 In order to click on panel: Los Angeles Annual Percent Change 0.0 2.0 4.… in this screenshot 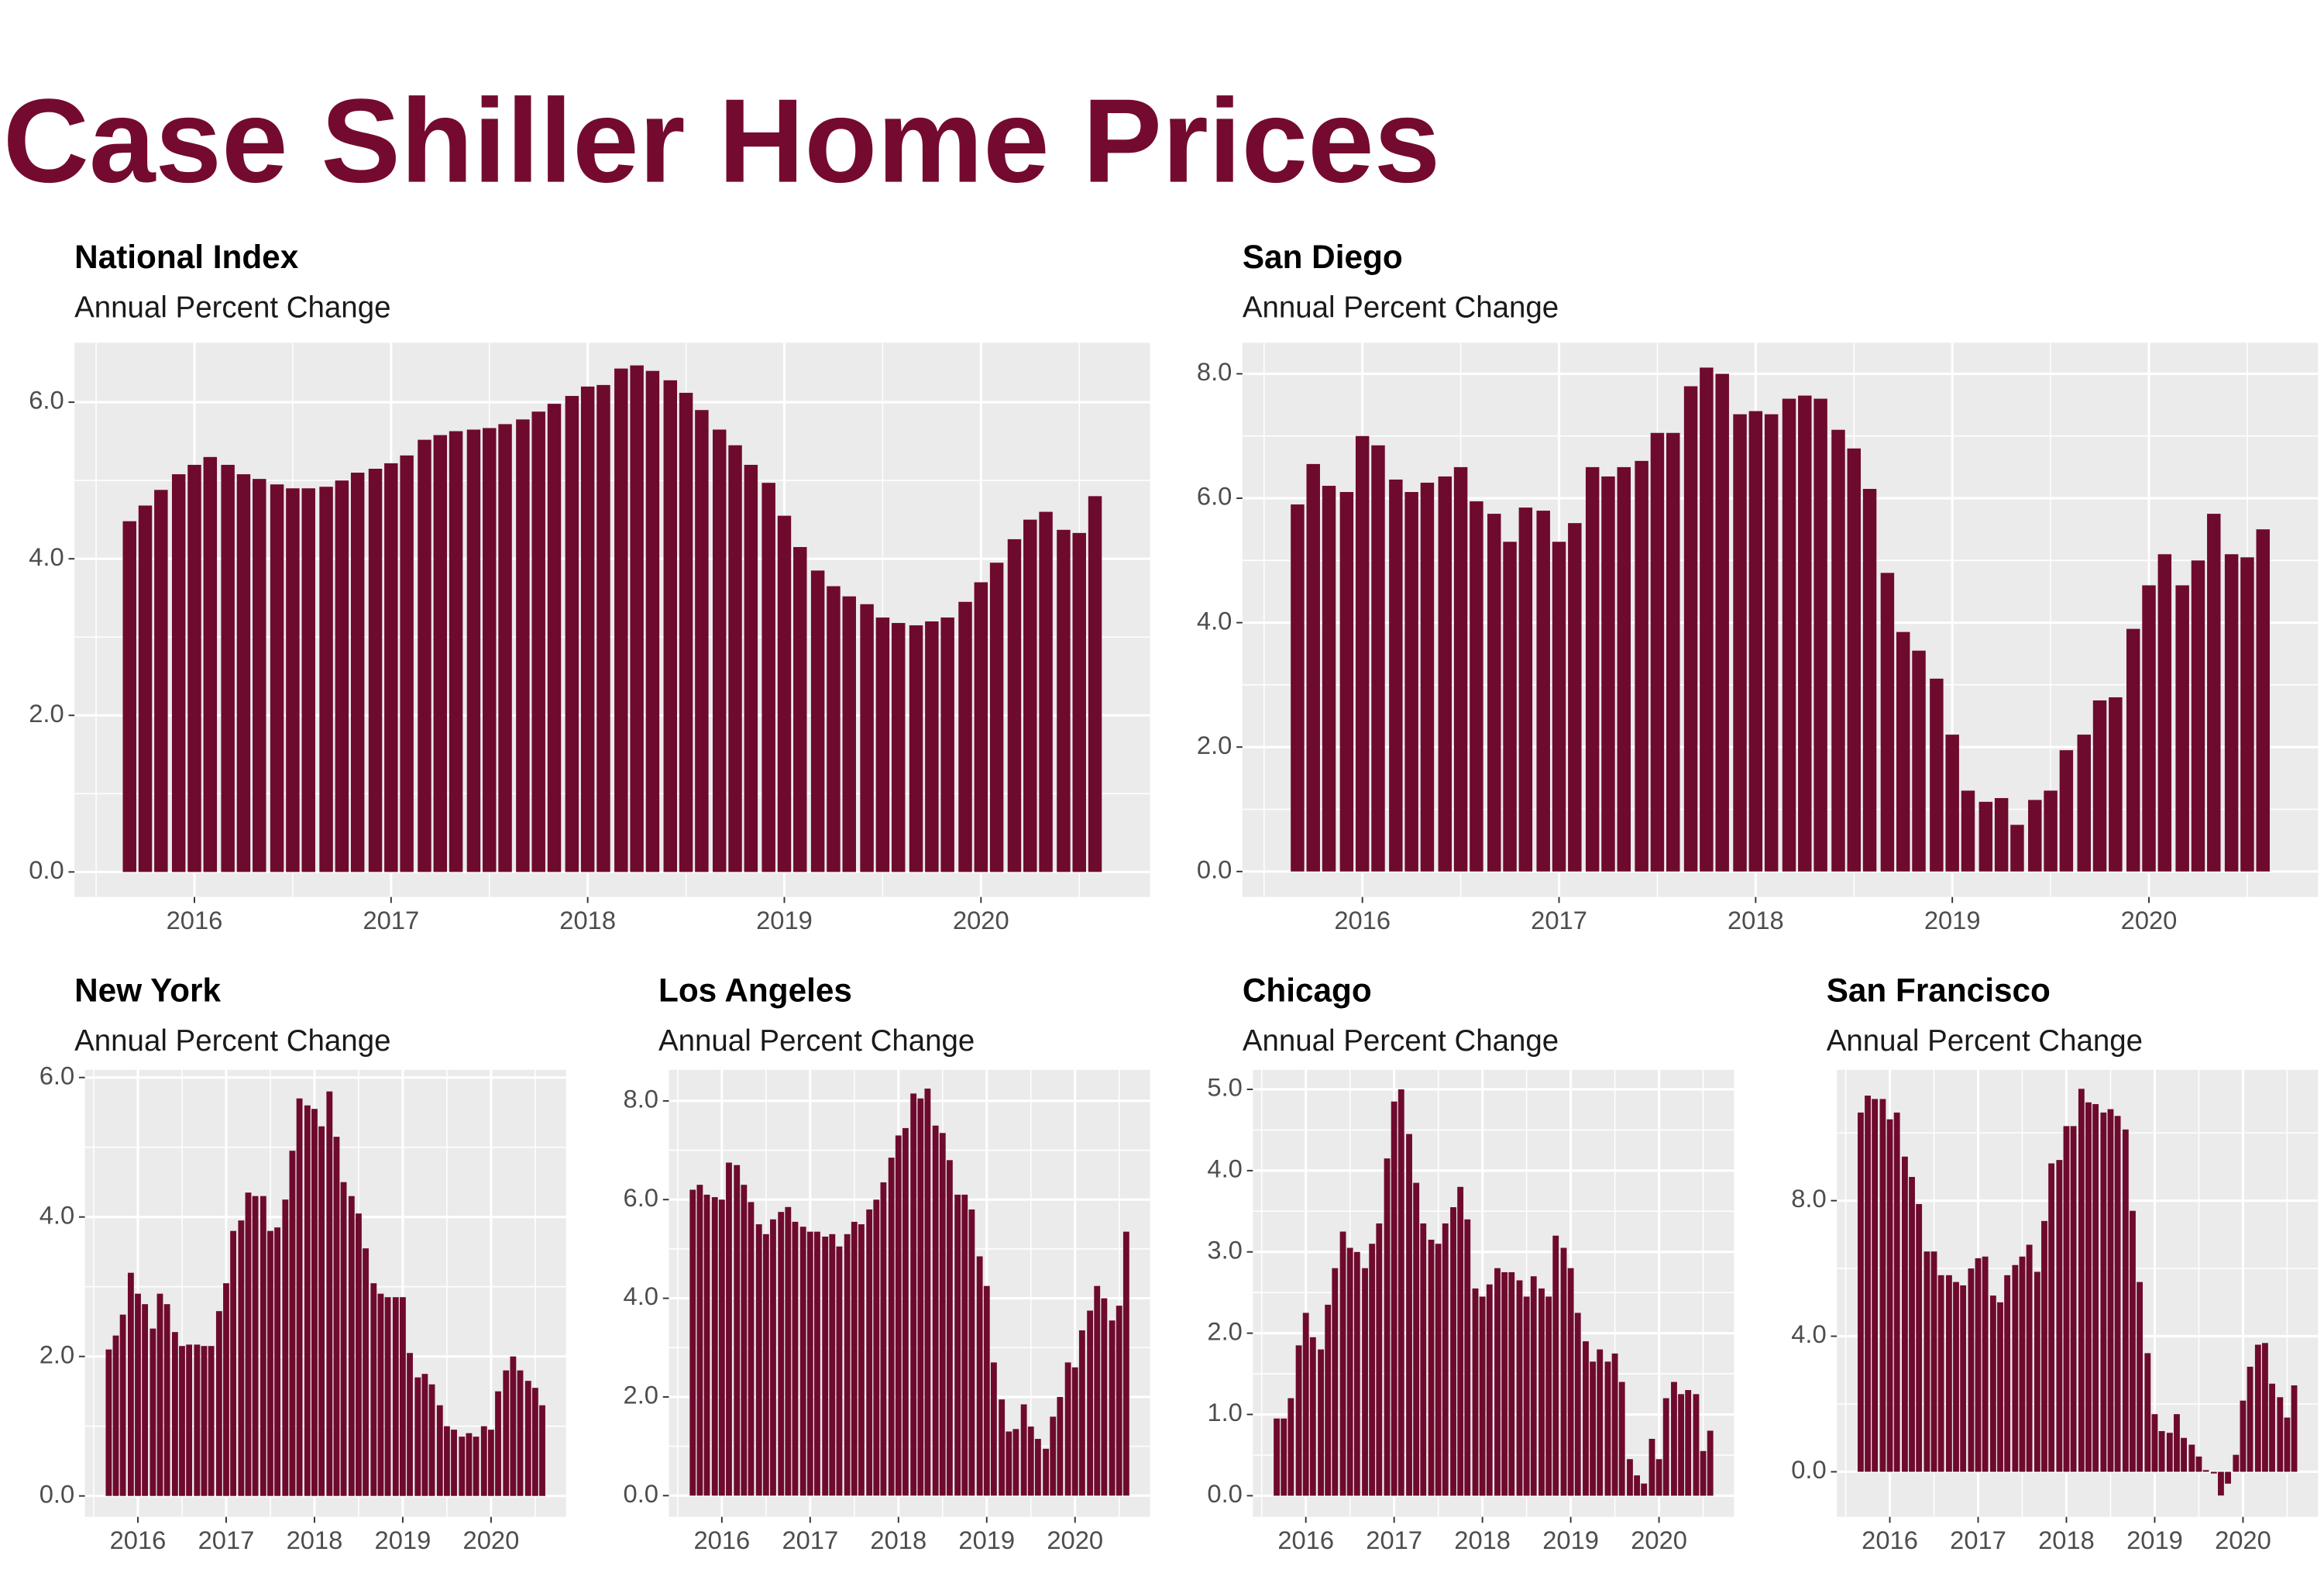, I will do `click(887, 1263)`.